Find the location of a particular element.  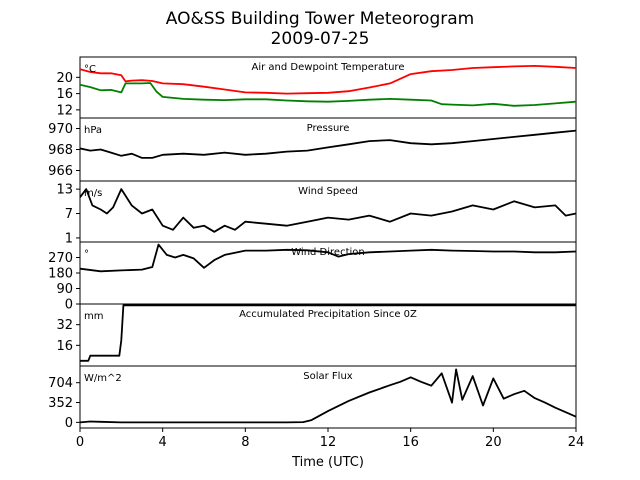

y-tick-label: 12 is located at coordinates (64, 110).